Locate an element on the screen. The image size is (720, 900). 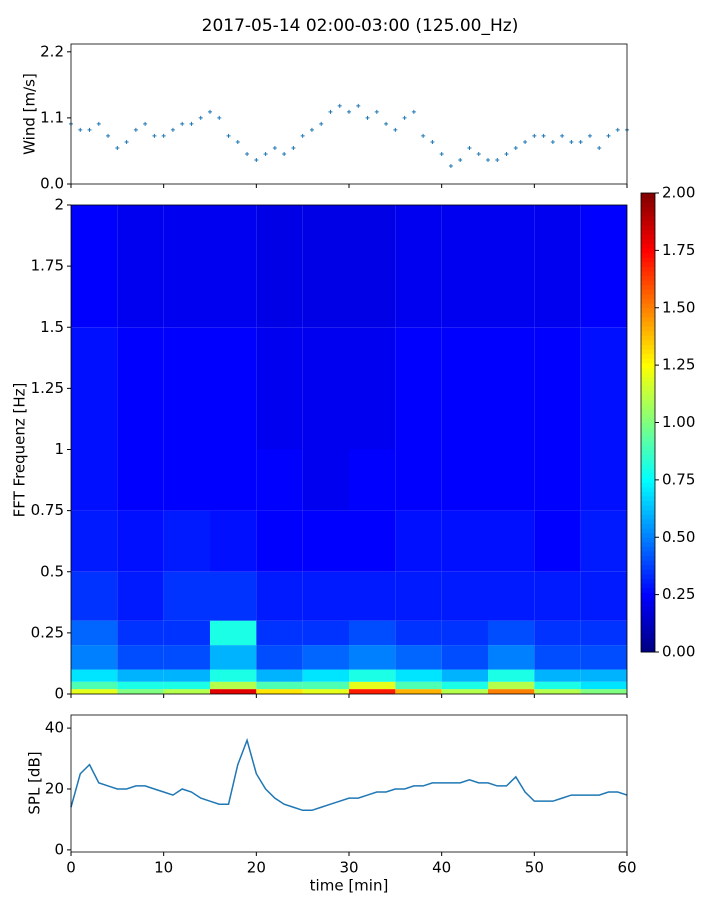
colorbar-tick-label: 0.75 is located at coordinates (678, 479).